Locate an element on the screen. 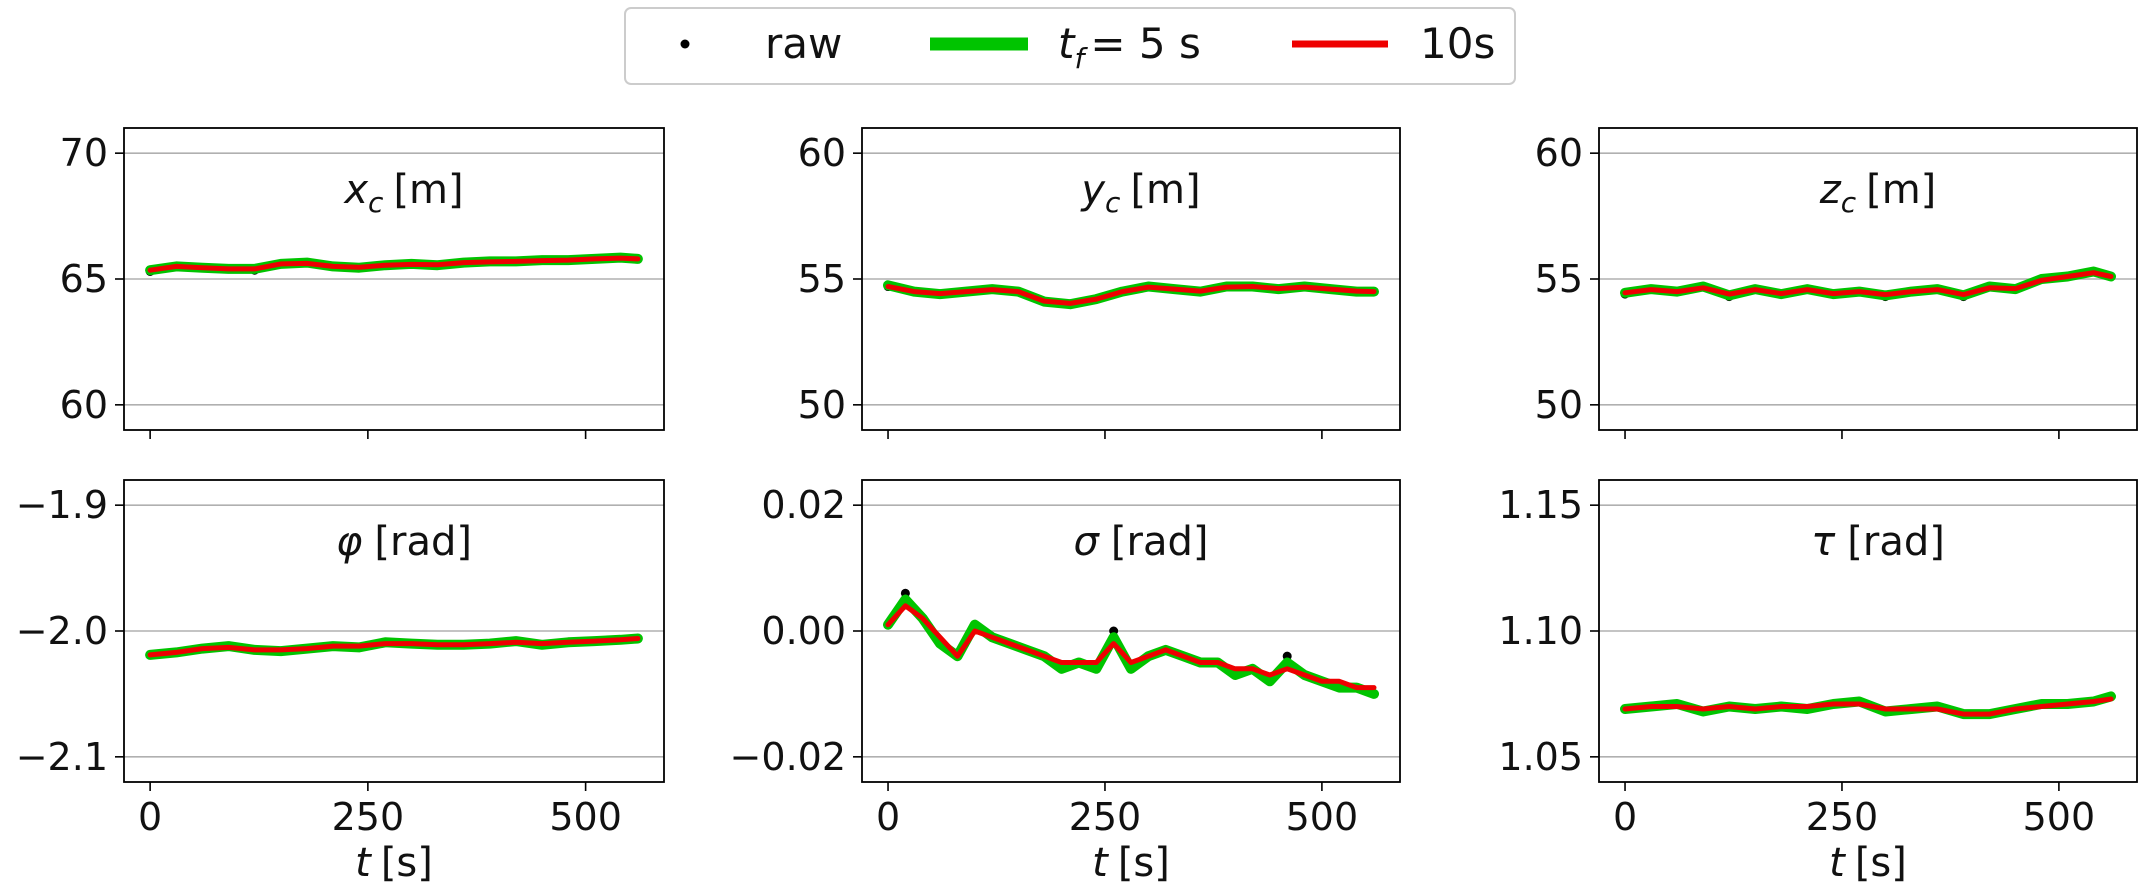 The height and width of the screenshot is (895, 2149). panel-title: zc [m] is located at coordinates (1878, 193).